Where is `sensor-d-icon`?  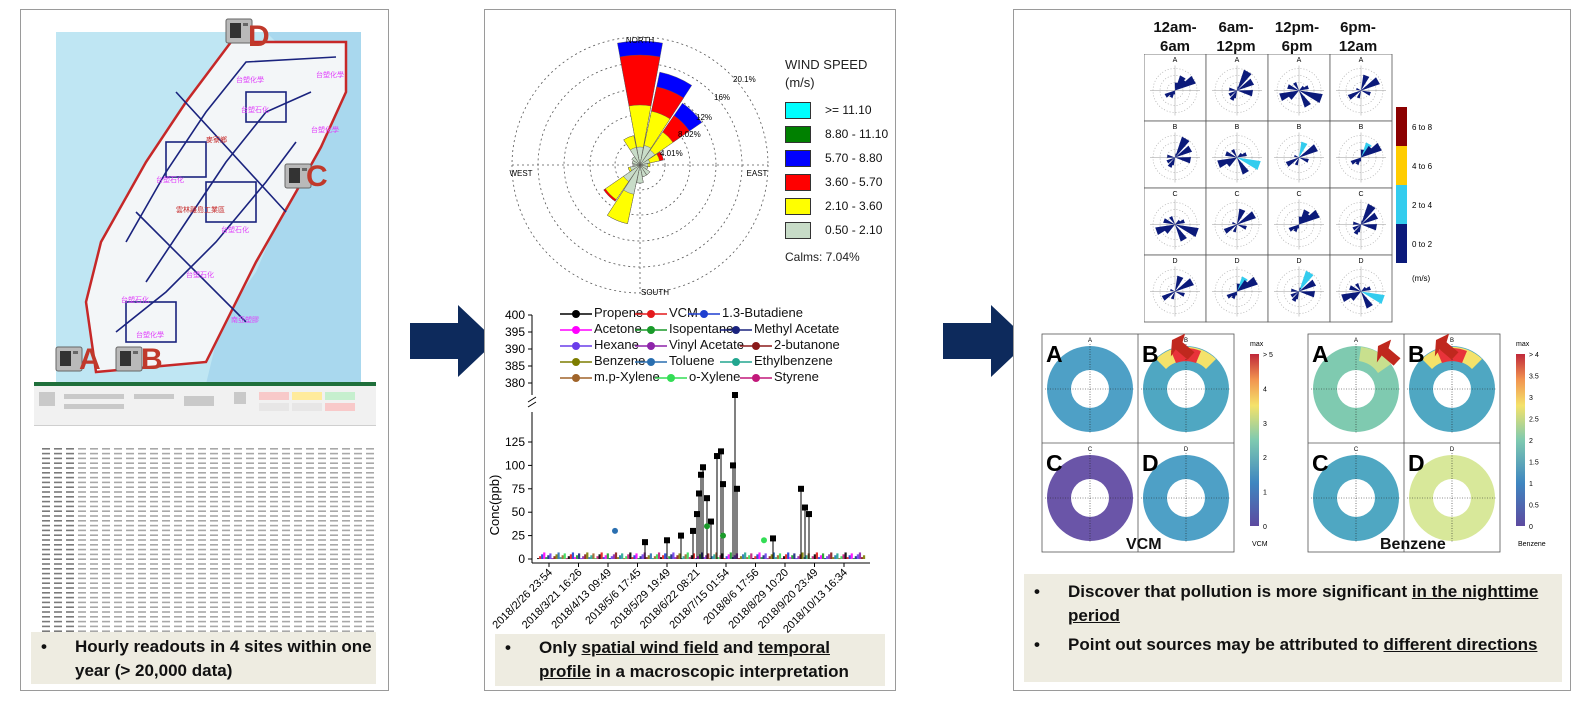 sensor-d-icon is located at coordinates (239, 31).